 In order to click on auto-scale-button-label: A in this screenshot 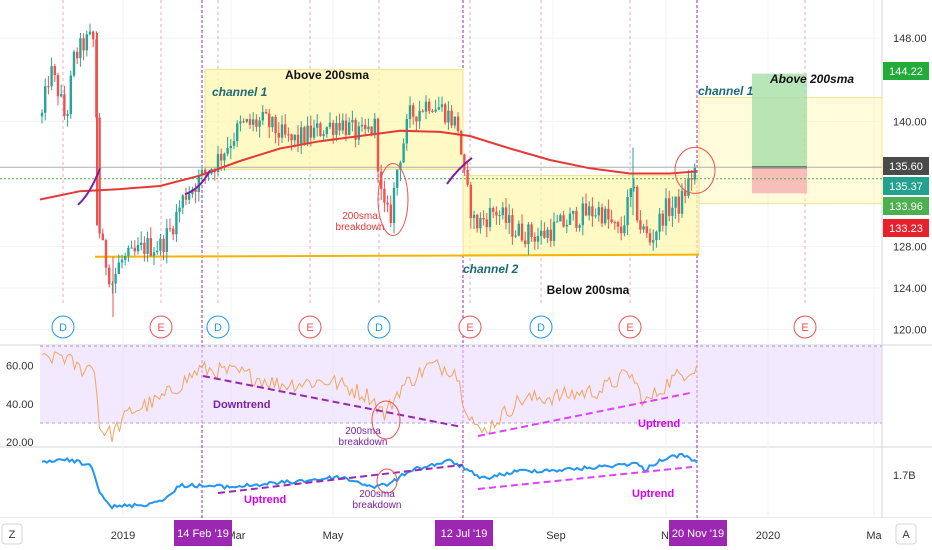, I will do `click(906, 535)`.